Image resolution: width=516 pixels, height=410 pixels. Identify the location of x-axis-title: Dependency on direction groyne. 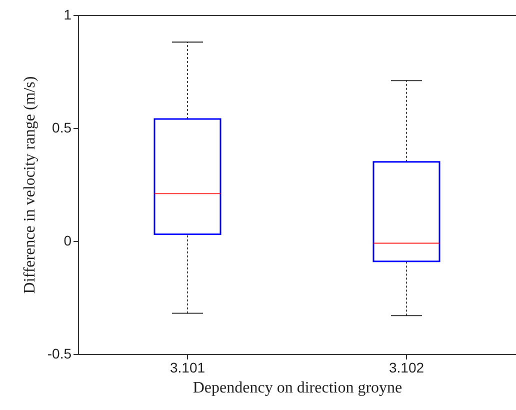
(297, 388).